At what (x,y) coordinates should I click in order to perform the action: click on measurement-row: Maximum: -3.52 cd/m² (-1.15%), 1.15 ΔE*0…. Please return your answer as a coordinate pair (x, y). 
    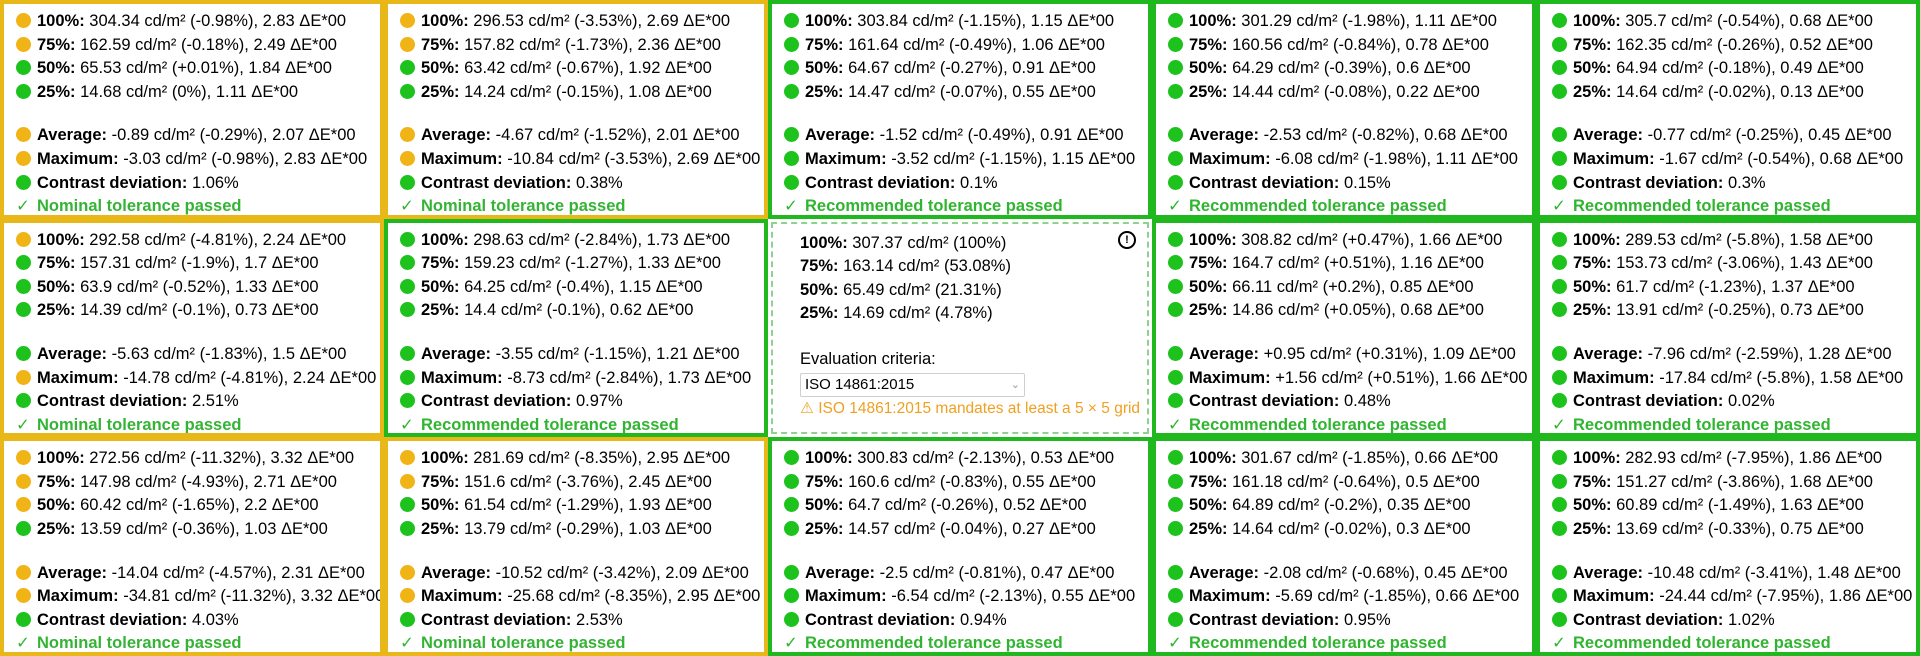
    Looking at the image, I should click on (966, 160).